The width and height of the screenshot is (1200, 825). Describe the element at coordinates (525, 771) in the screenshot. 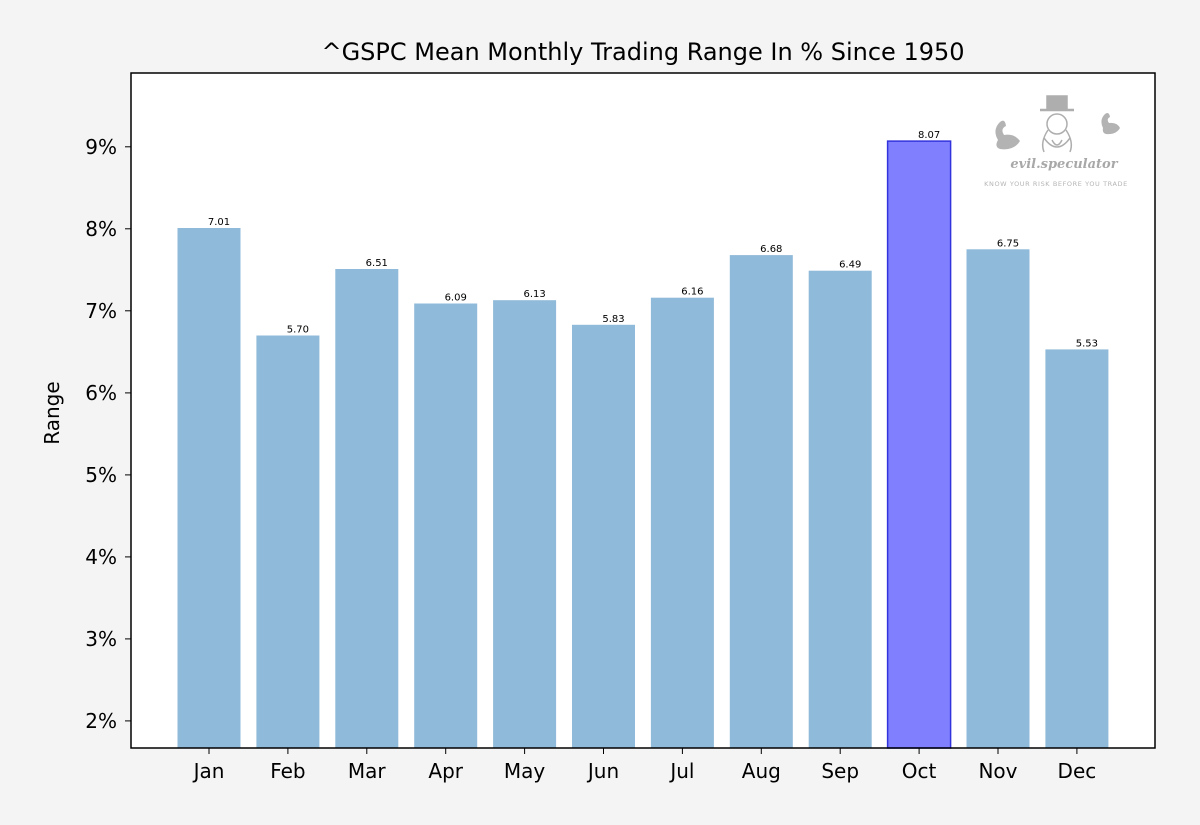

I see `x-tick-label-may: May` at that location.